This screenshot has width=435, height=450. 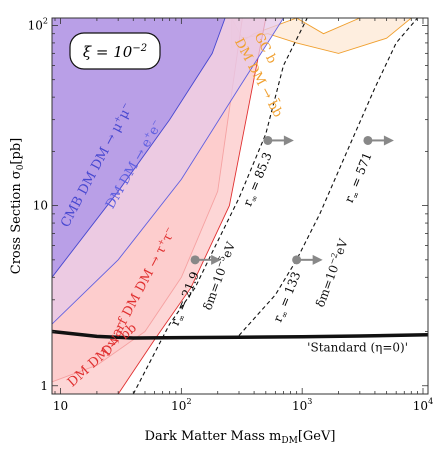 What do you see at coordinates (181, 405) in the screenshot?
I see `x-tick-label-1: 10²` at bounding box center [181, 405].